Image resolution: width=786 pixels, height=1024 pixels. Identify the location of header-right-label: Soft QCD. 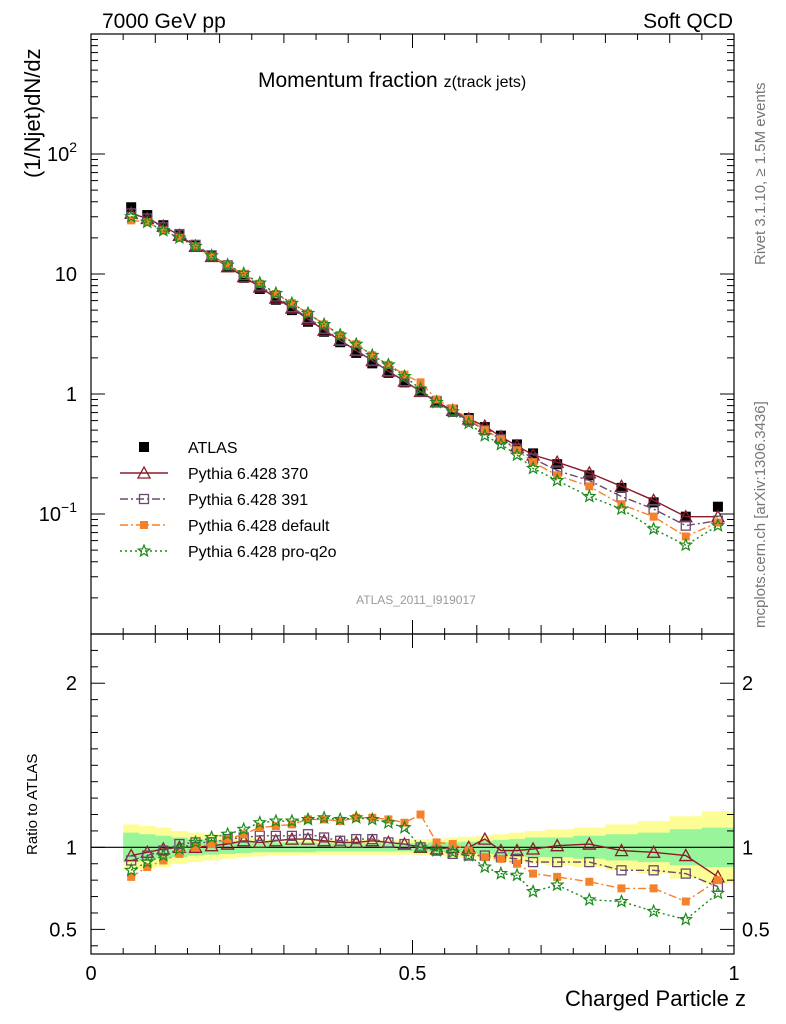
(688, 21).